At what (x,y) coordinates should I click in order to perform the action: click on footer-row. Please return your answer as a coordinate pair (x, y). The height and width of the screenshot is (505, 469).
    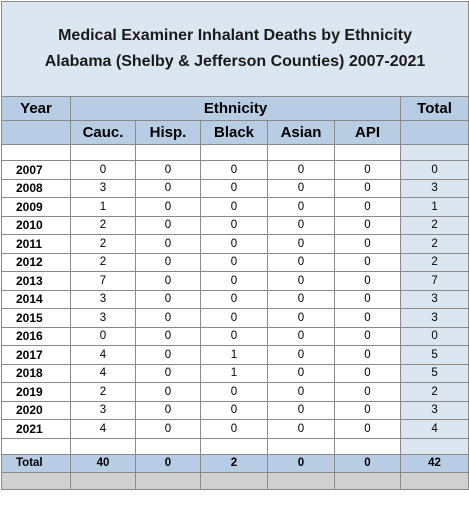
    Looking at the image, I should click on (235, 480).